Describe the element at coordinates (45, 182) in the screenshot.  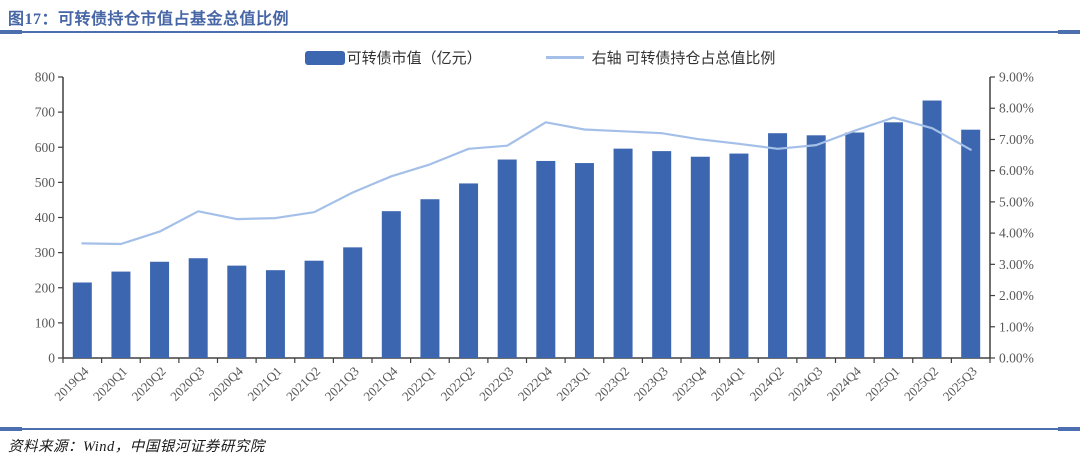
I see `left-axis-tick-label: 500` at that location.